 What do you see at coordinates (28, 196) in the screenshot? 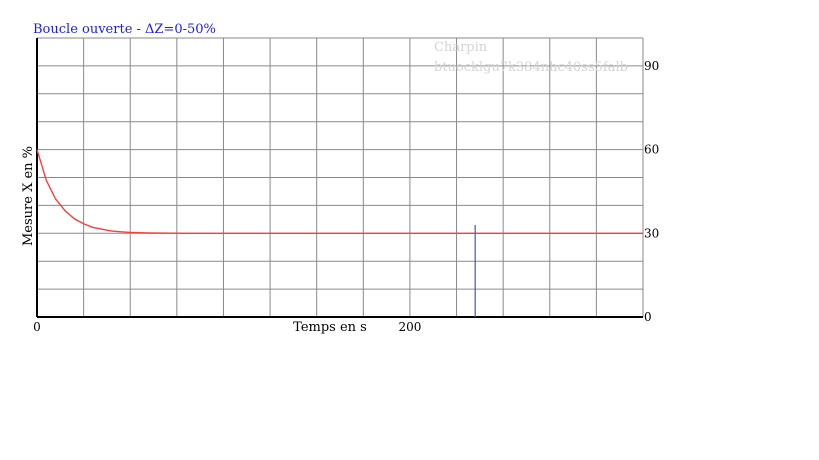
I see `y-axis-label: Mesure X en %` at bounding box center [28, 196].